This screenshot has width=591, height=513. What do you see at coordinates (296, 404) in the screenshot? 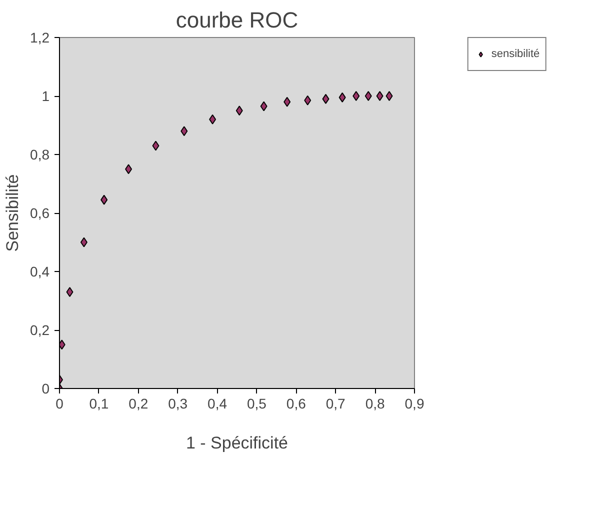
I see `x-tick-label: 0,6` at bounding box center [296, 404].